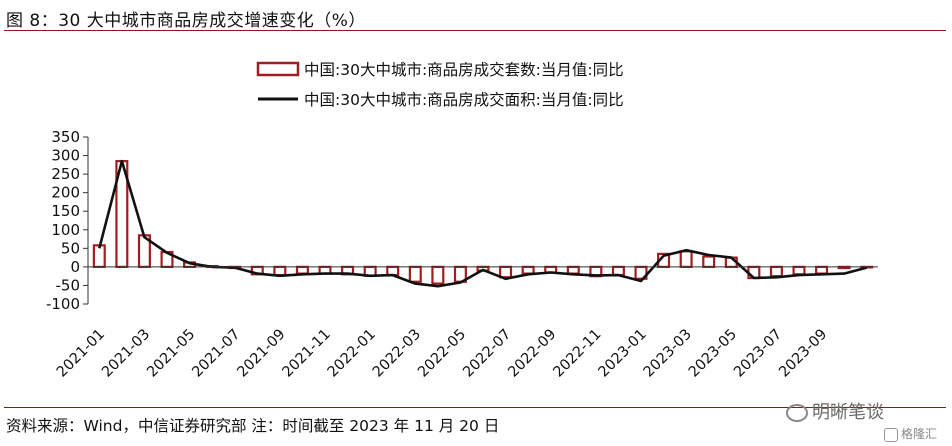 The height and width of the screenshot is (446, 952). Describe the element at coordinates (63, 304) in the screenshot. I see `y-tick-label: -100` at that location.